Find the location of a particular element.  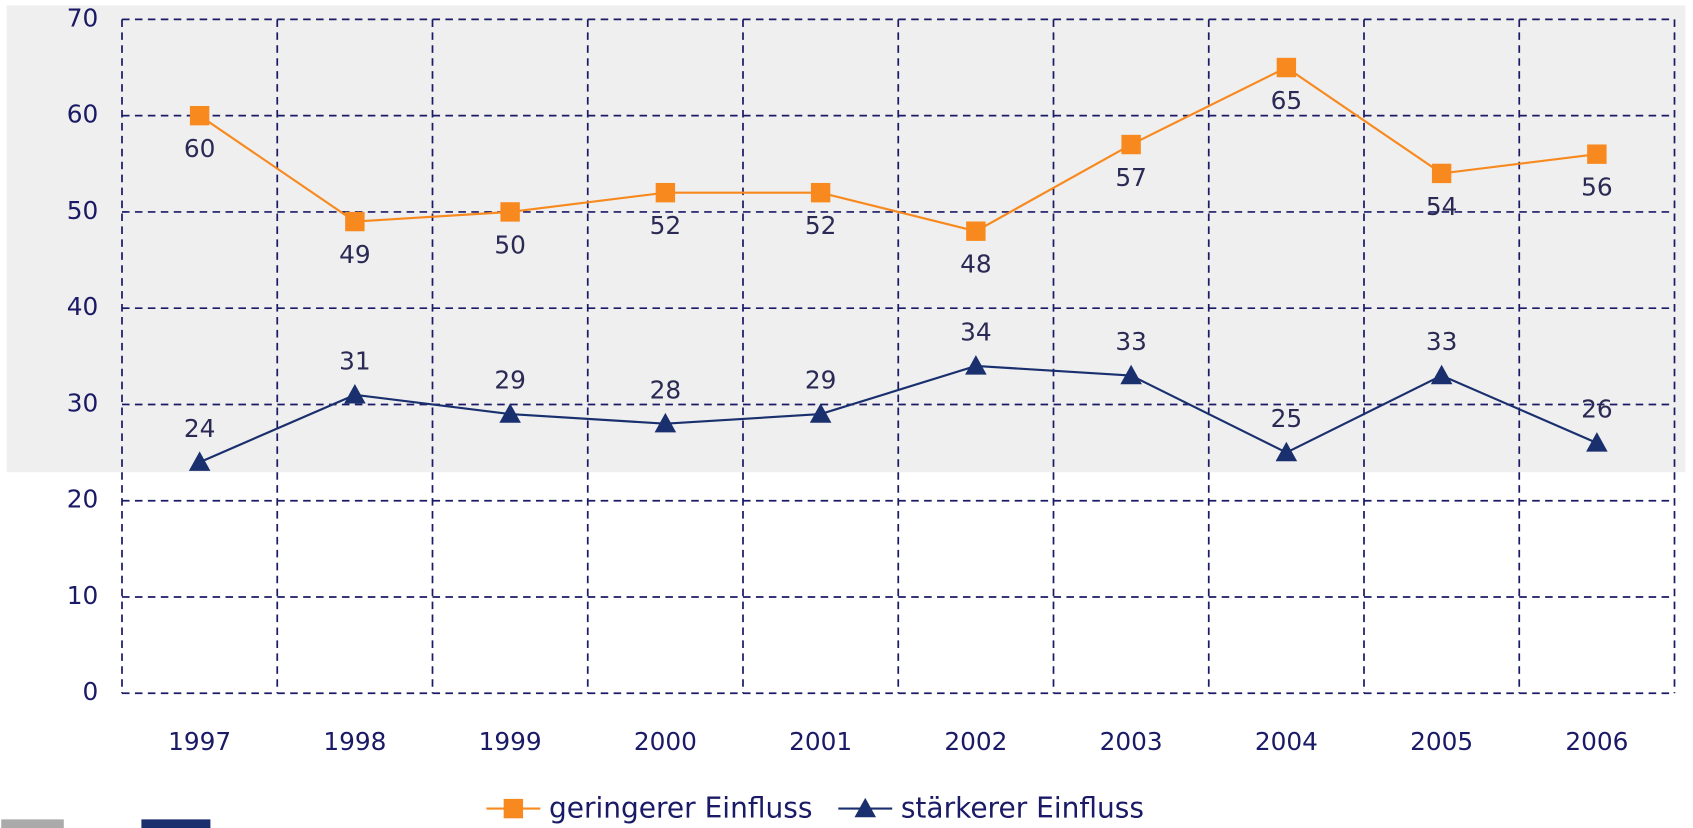

data-label: 25 is located at coordinates (1287, 418).